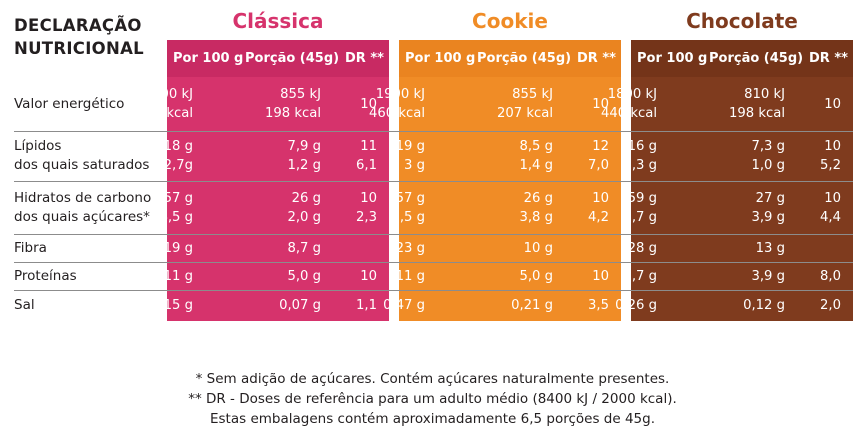 The image size is (865, 440). What do you see at coordinates (536, 217) in the screenshot?
I see `value-line: 3,8 g` at bounding box center [536, 217].